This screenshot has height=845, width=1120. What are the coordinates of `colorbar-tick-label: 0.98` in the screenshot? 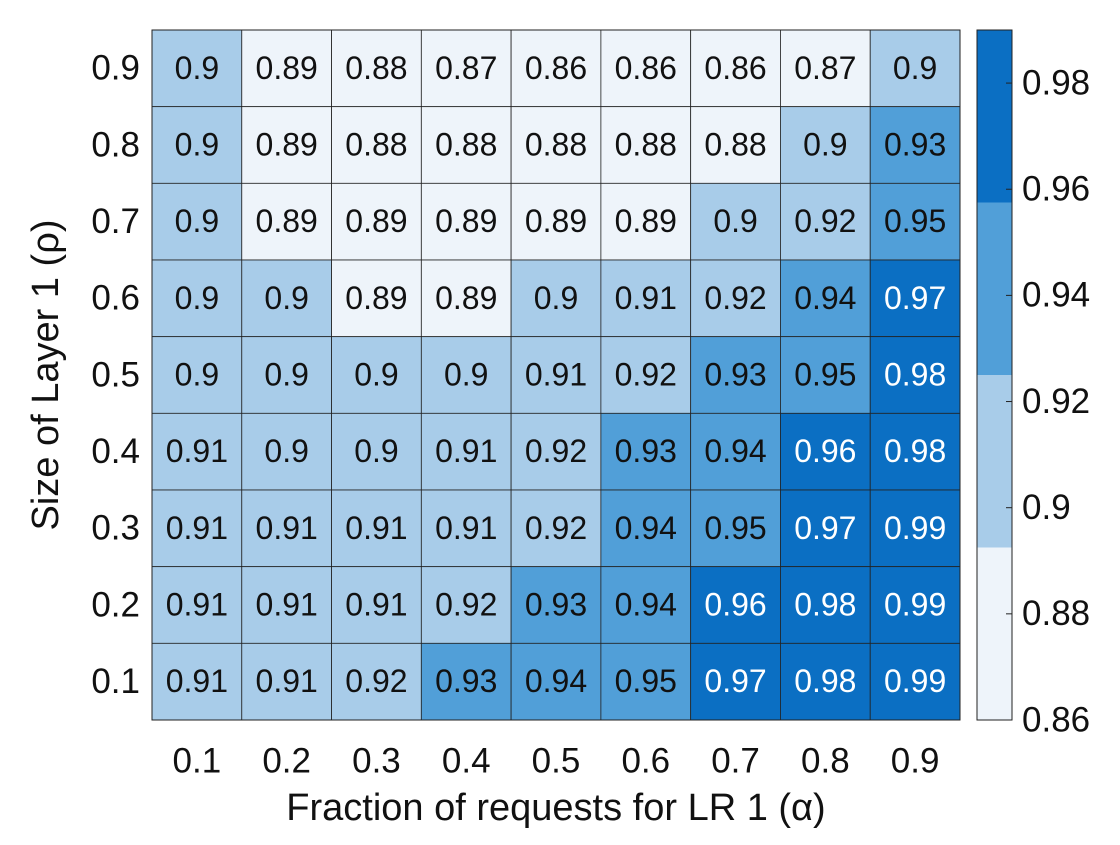 It's located at (1056, 82).